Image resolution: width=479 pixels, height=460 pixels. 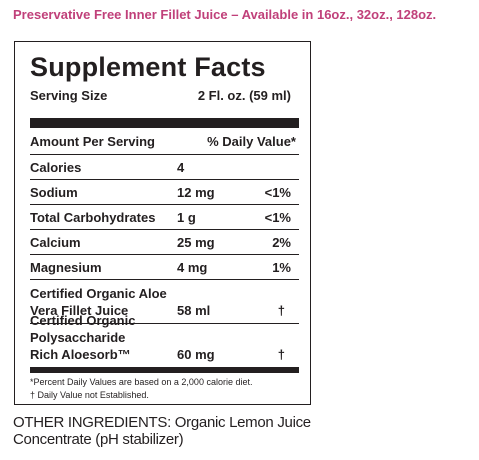 I want to click on serving-size-row: Serving Size 2 Fl. oz. (59 ml), so click(x=164, y=95).